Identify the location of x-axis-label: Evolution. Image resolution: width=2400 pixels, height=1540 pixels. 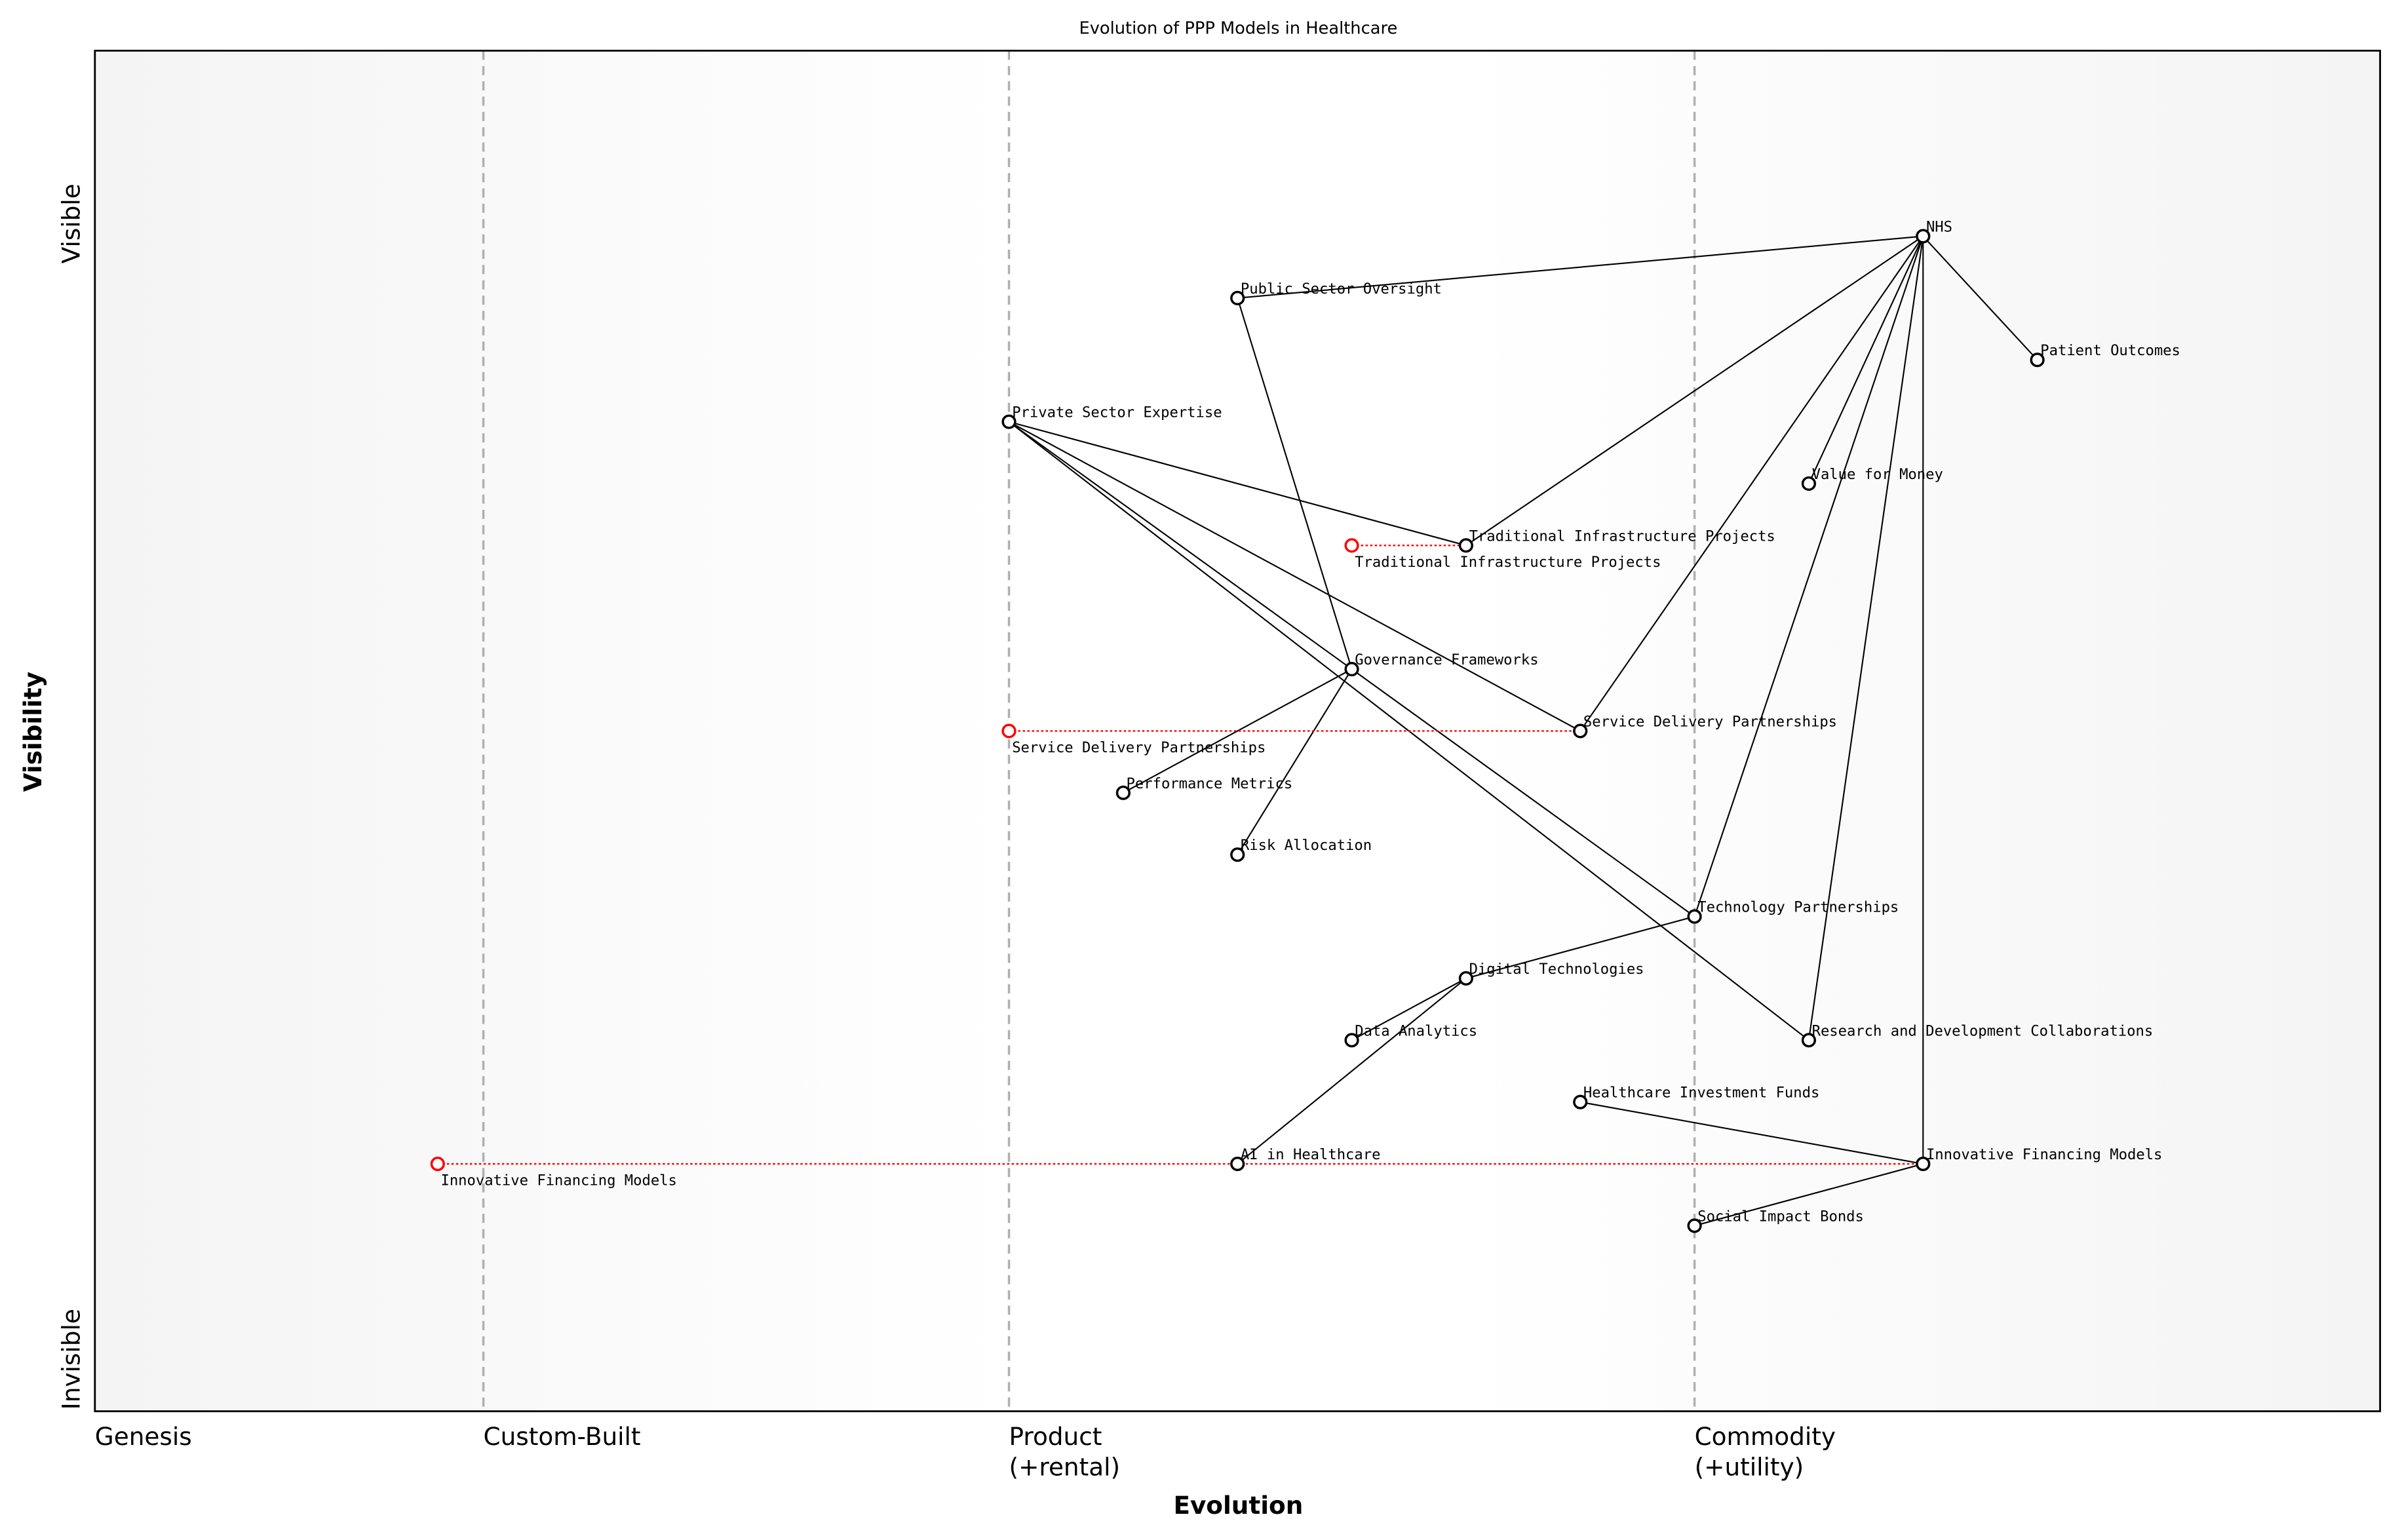
(1238, 1505).